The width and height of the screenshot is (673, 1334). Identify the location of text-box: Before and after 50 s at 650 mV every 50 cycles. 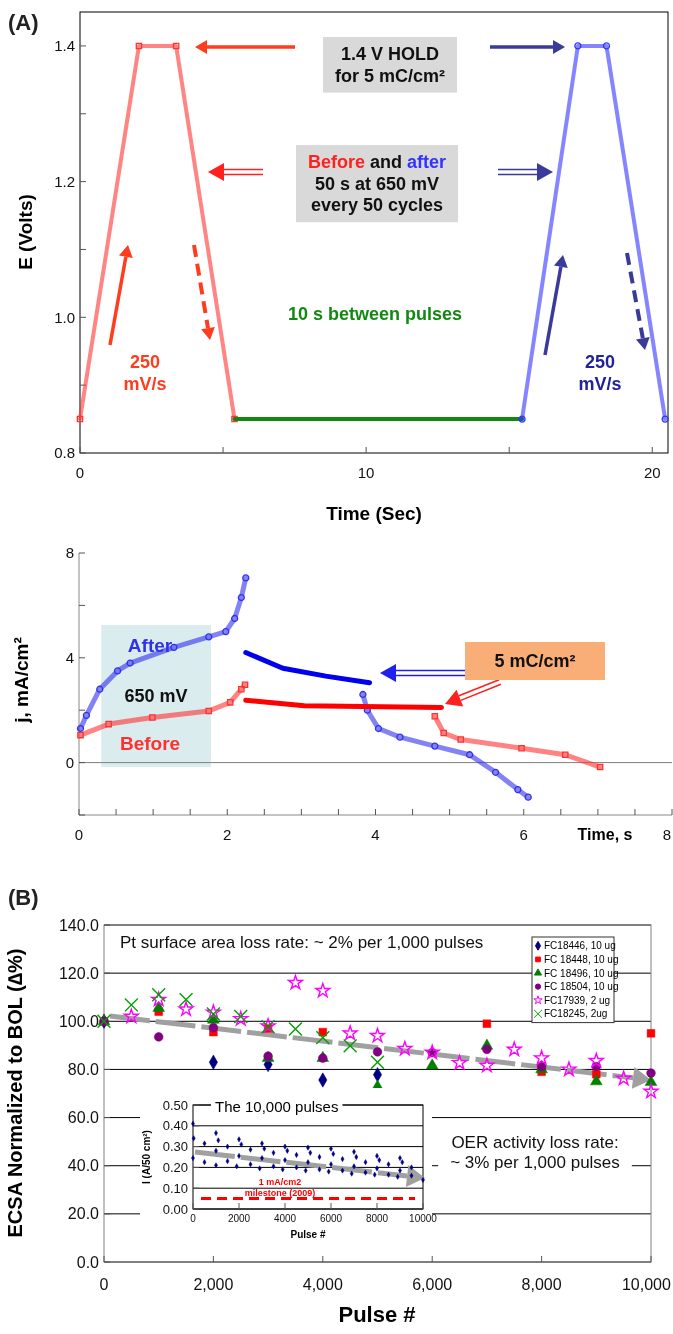
(377, 184).